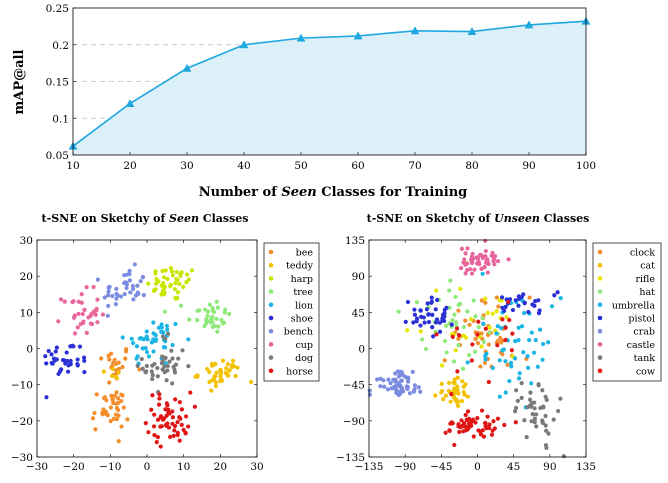  Describe the element at coordinates (304, 358) in the screenshot. I see `legend-label-dog: dog` at that location.